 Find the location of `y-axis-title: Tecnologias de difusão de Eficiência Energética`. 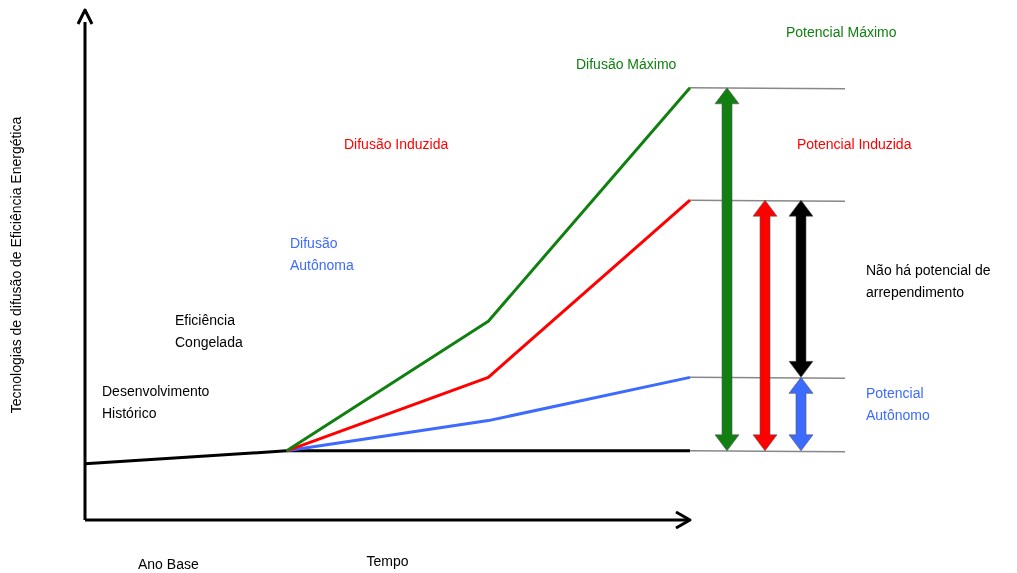

y-axis-title: Tecnologias de difusão de Eficiência Energética is located at coordinates (16, 265).